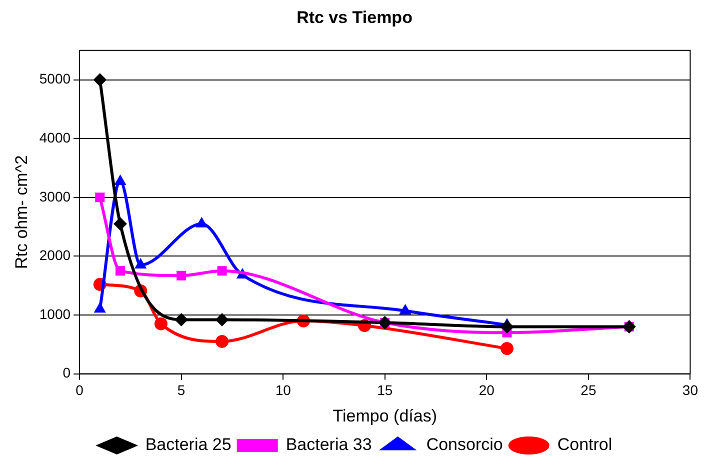  Describe the element at coordinates (66, 372) in the screenshot. I see `y-tick-label: 0` at that location.